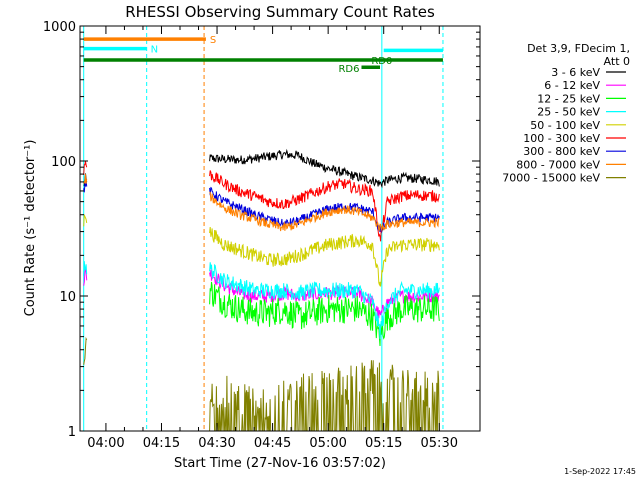 Image resolution: width=640 pixels, height=480 pixels. What do you see at coordinates (67, 297) in the screenshot?
I see `y-tick-label: 10` at bounding box center [67, 297].